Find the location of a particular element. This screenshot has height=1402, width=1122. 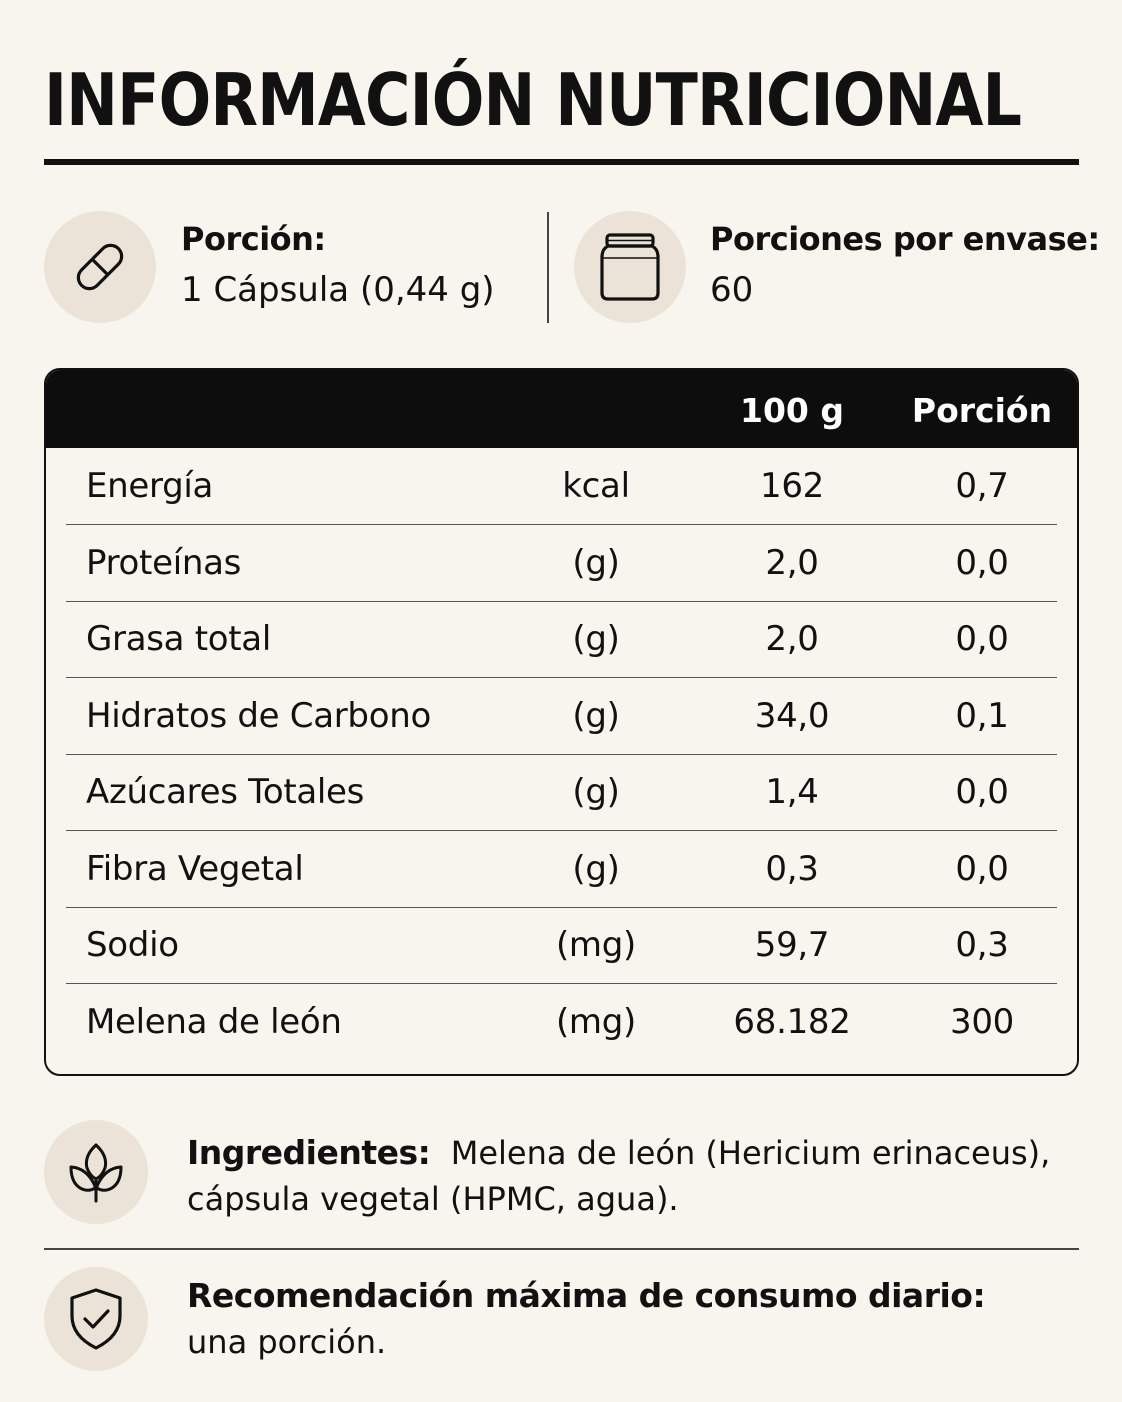

value-per-serving: 0,1 is located at coordinates (982, 716).